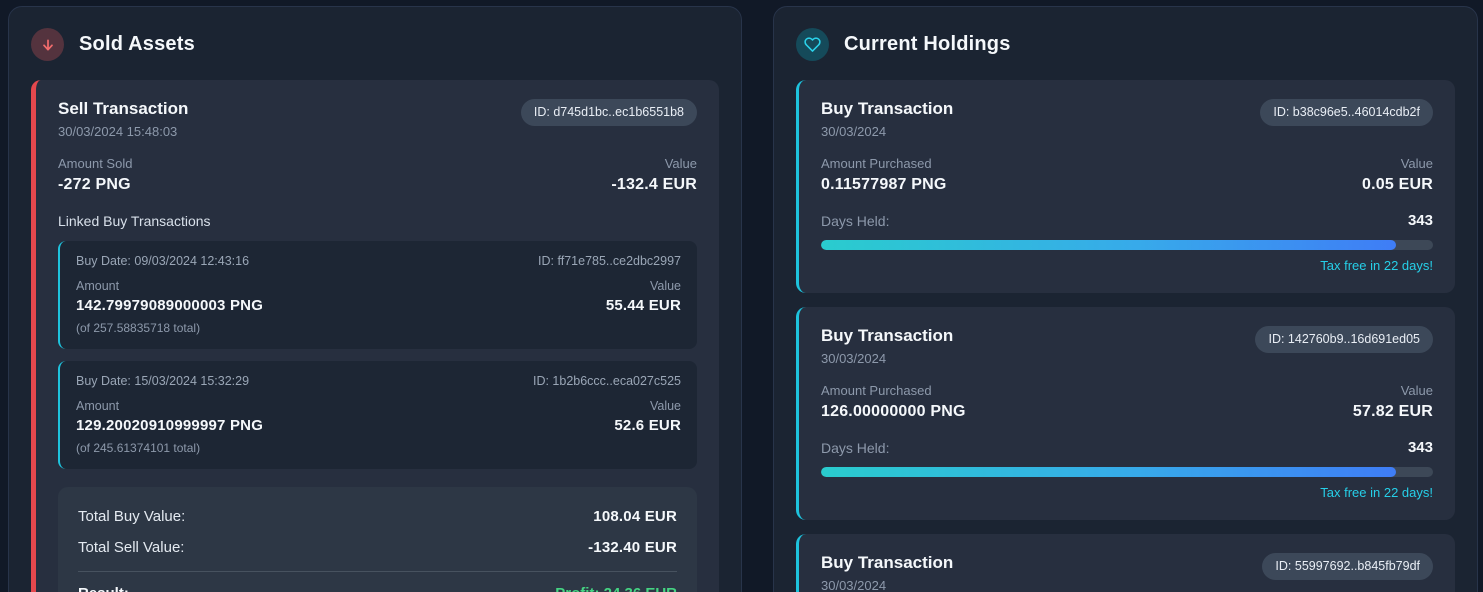  What do you see at coordinates (137, 44) in the screenshot?
I see `panel-title-sold-assets: Sold Assets` at bounding box center [137, 44].